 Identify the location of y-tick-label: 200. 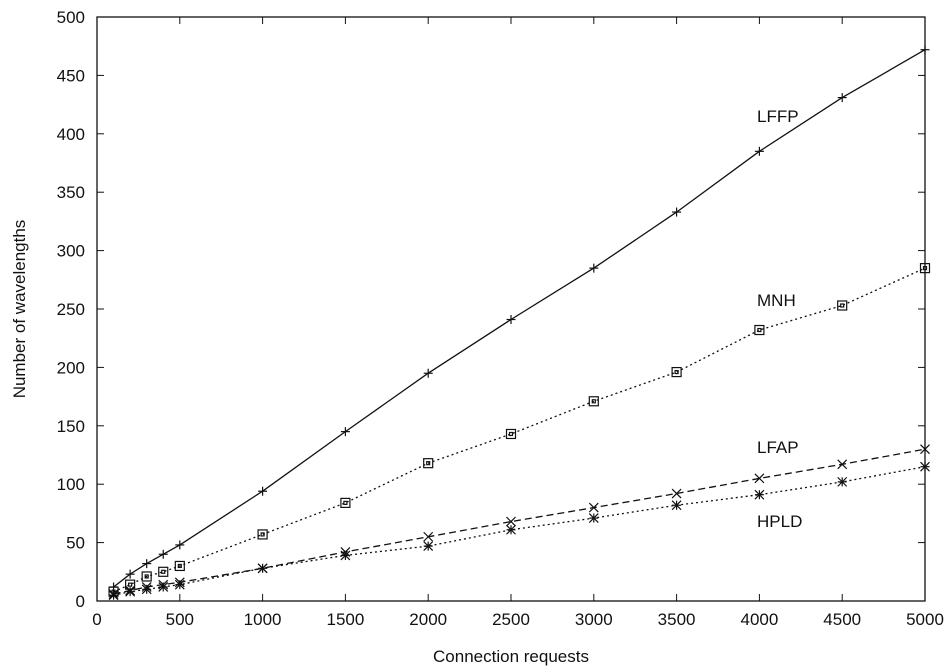
(71, 367).